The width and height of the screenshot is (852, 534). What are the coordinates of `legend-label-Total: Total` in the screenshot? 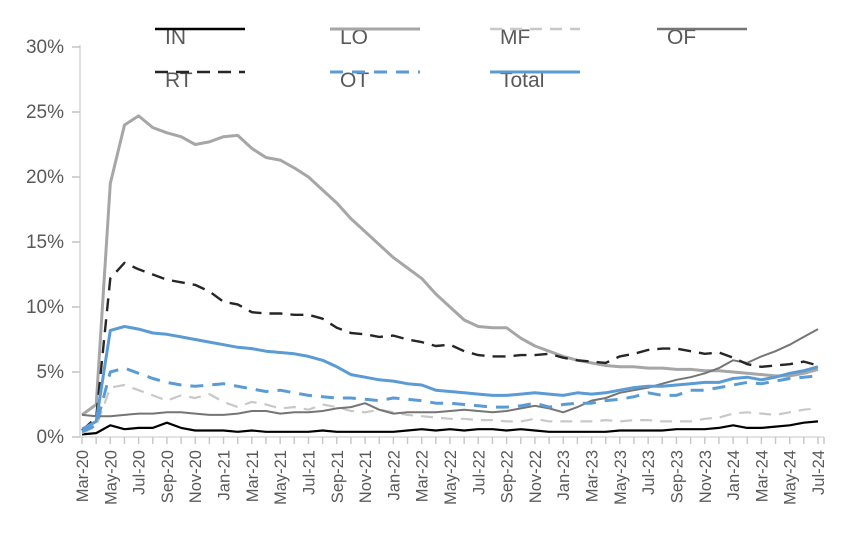 It's located at (522, 80).